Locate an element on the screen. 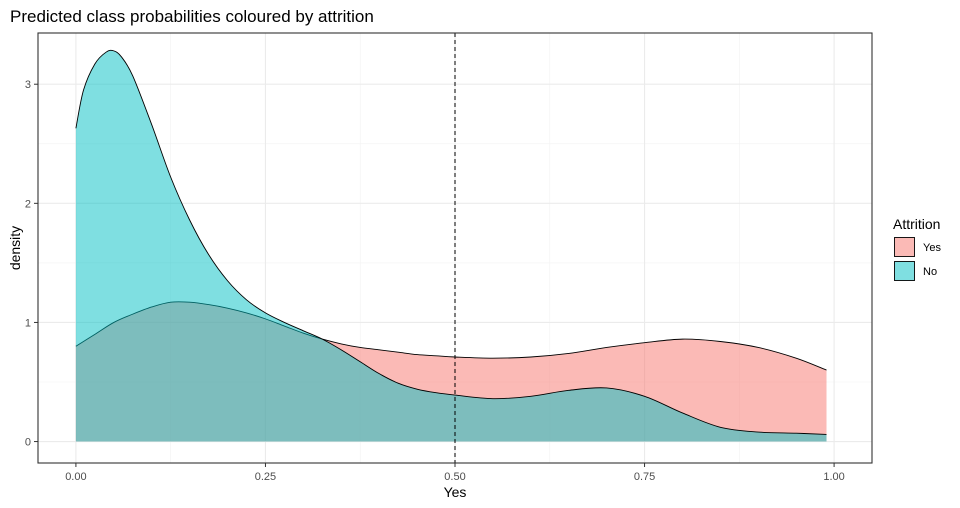 This screenshot has height=508, width=960. legend-title: Attrition is located at coordinates (916, 224).